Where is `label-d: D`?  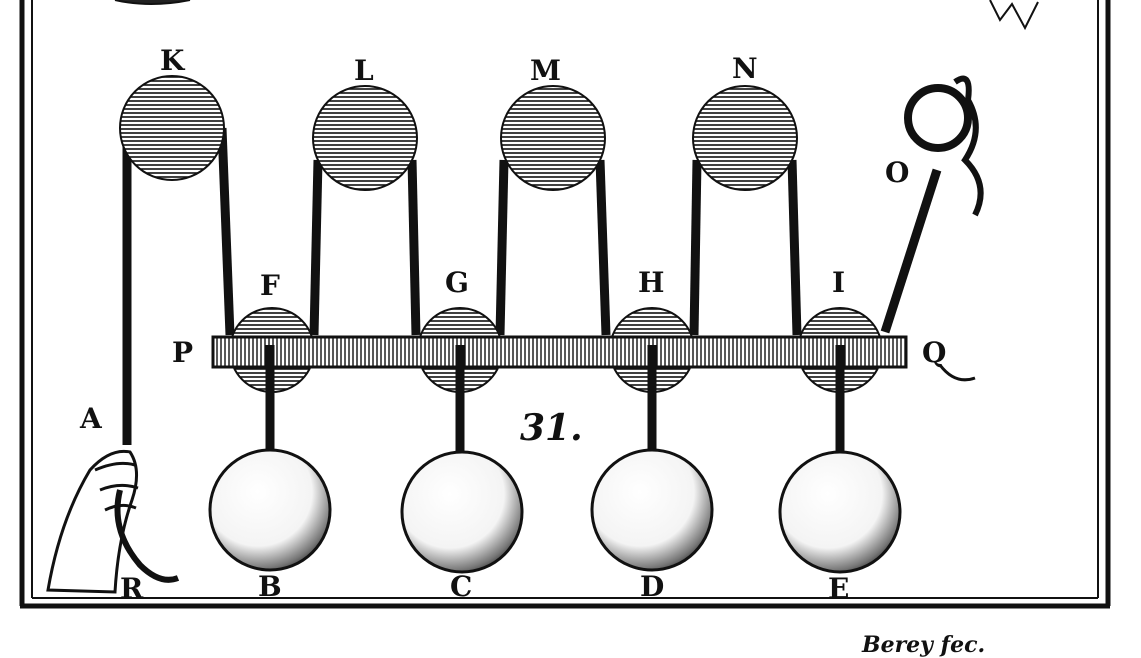
label-d: D is located at coordinates (652, 586).